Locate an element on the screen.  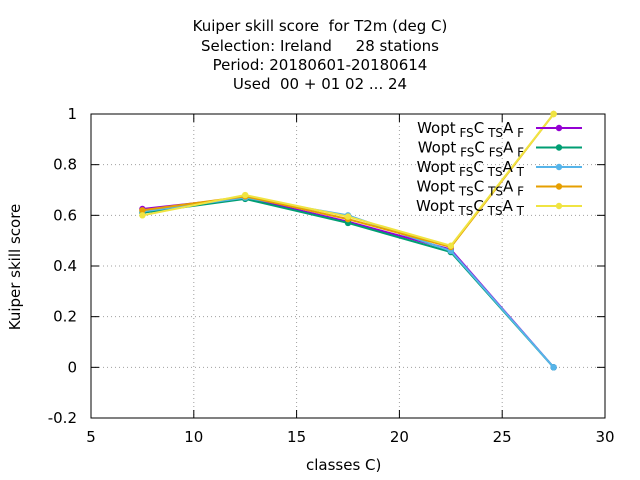
y-tick-label: 0.6 is located at coordinates (65, 215).